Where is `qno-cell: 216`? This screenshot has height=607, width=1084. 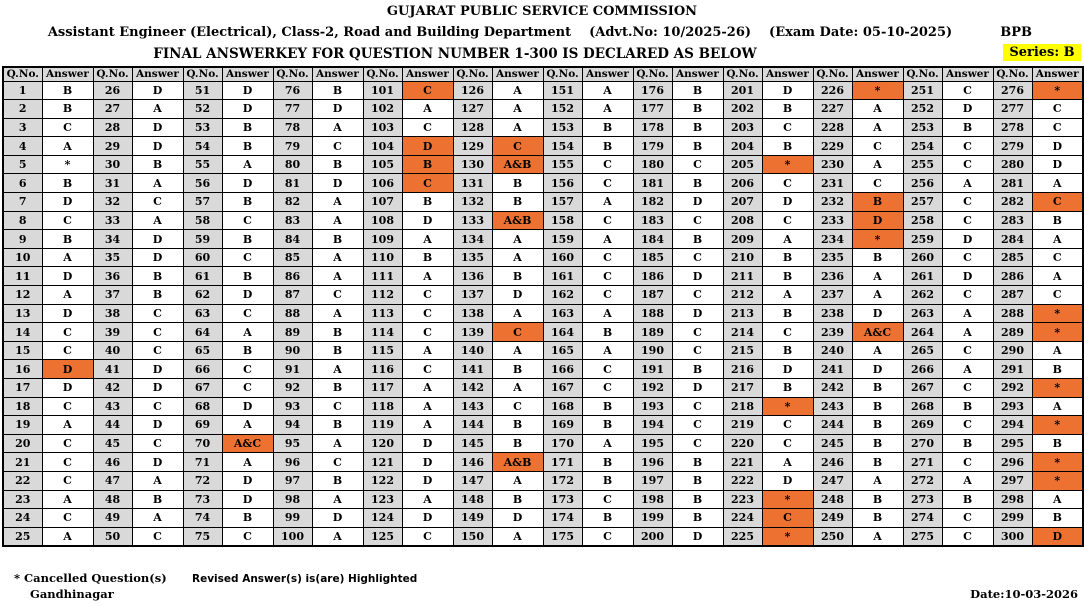
qno-cell: 216 is located at coordinates (742, 369).